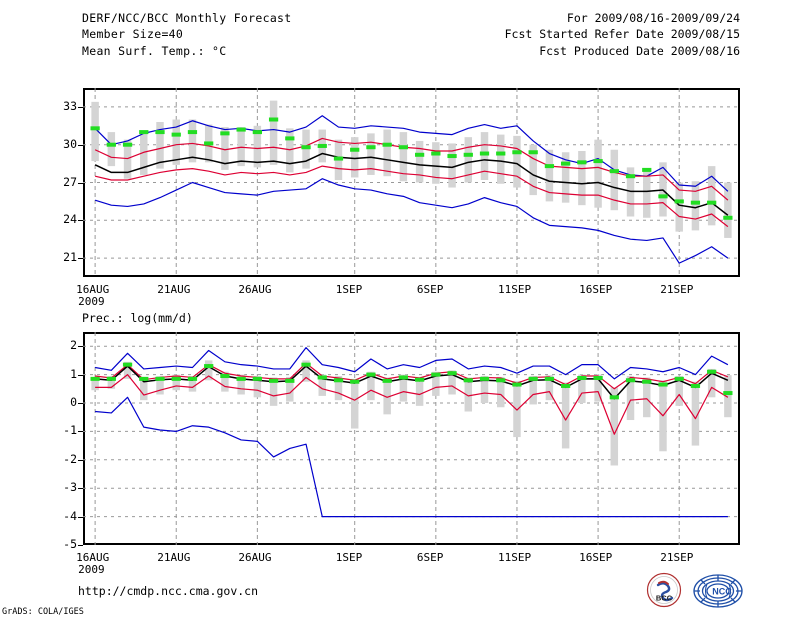 This screenshot has width=800, height=618. What do you see at coordinates (653, 18) in the screenshot?
I see `forecast-period-label: For 2009/08/16-2009/09/24` at bounding box center [653, 18].